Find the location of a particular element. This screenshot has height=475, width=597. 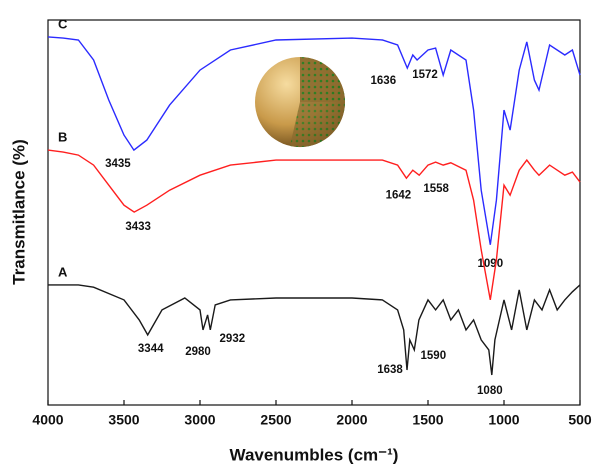

x-tick-label: 1000 is located at coordinates (503, 420).